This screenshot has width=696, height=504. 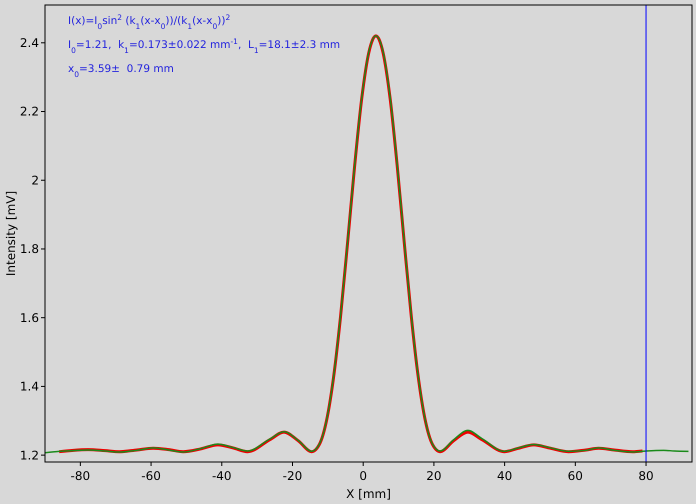 What do you see at coordinates (363, 476) in the screenshot?
I see `x-tick-label: 0` at bounding box center [363, 476].